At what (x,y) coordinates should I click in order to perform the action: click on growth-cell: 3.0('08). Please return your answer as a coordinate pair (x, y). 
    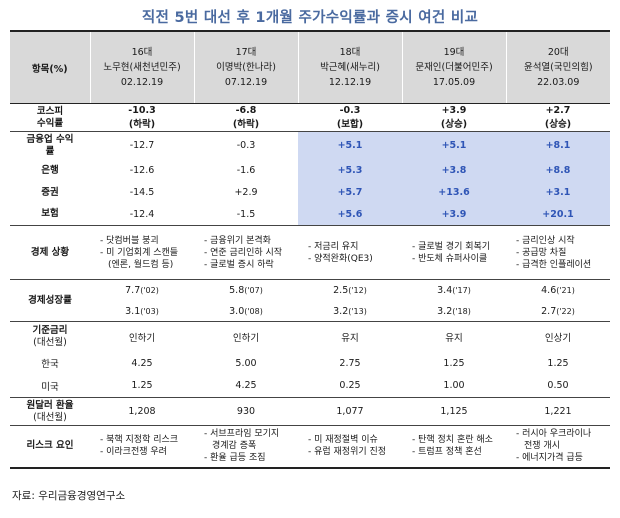
    Looking at the image, I should click on (246, 311).